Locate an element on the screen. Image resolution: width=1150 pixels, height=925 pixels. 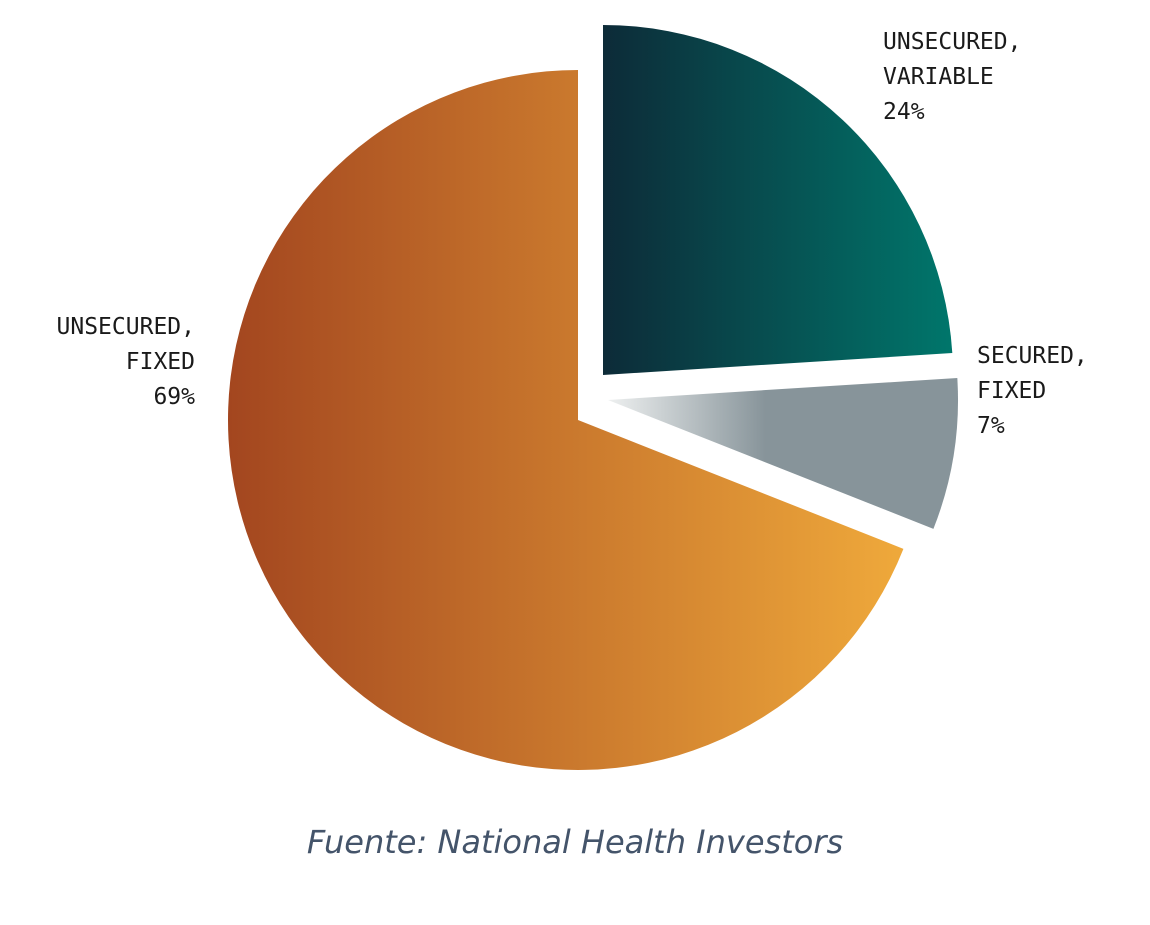
category-label: SECURED, FIXED is located at coordinates (1032, 373).